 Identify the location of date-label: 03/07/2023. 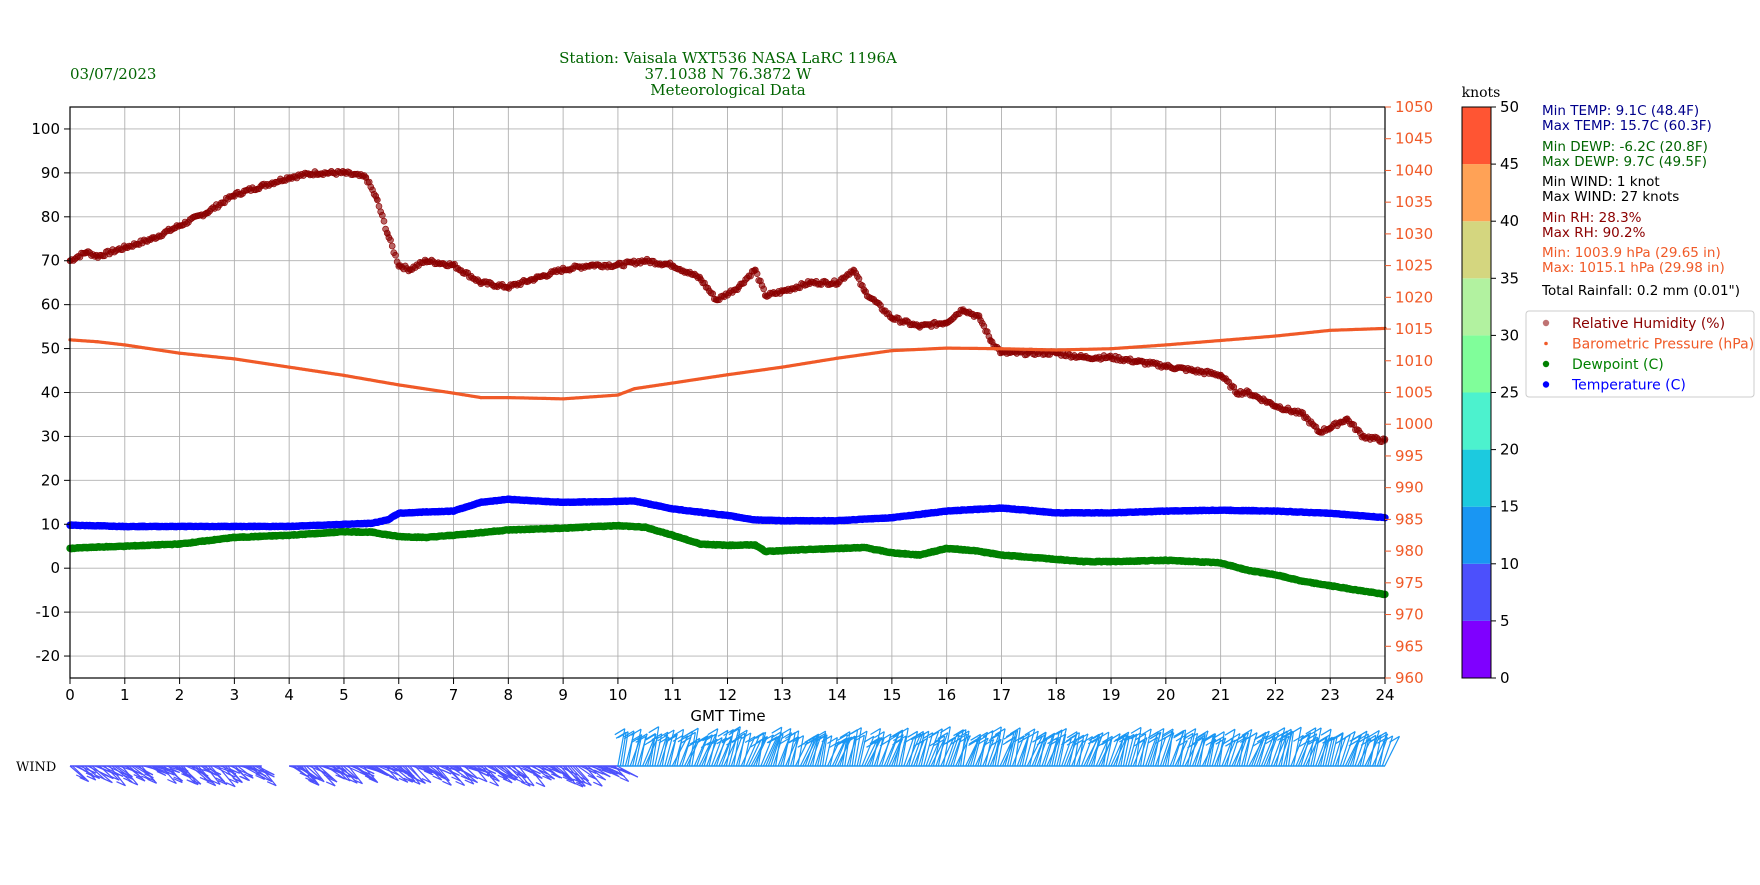
(113, 74).